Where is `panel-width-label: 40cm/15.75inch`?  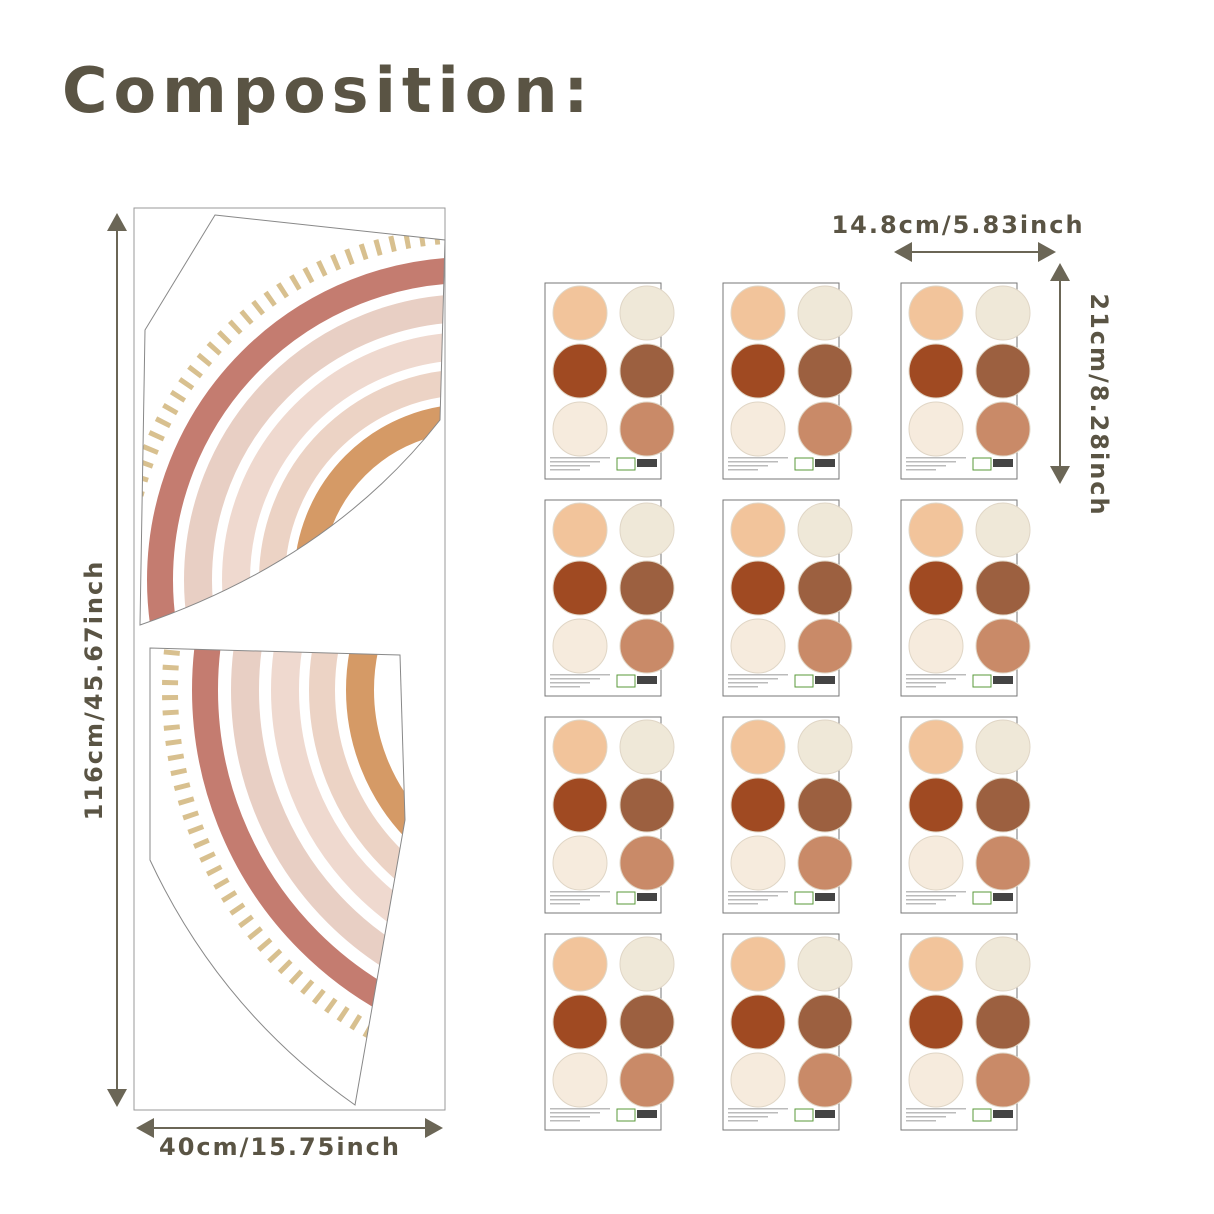
panel-width-label: 40cm/15.75inch is located at coordinates (280, 1147).